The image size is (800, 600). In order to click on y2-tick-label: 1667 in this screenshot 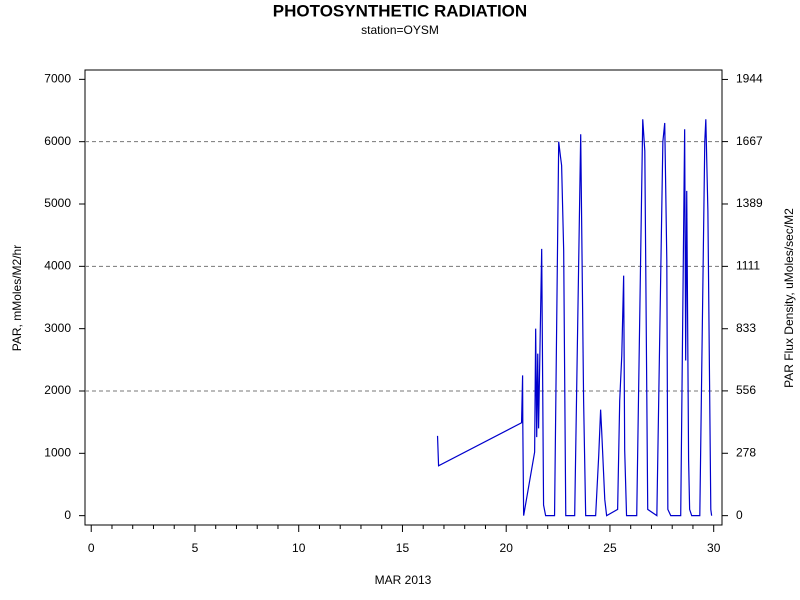, I will do `click(749, 141)`.